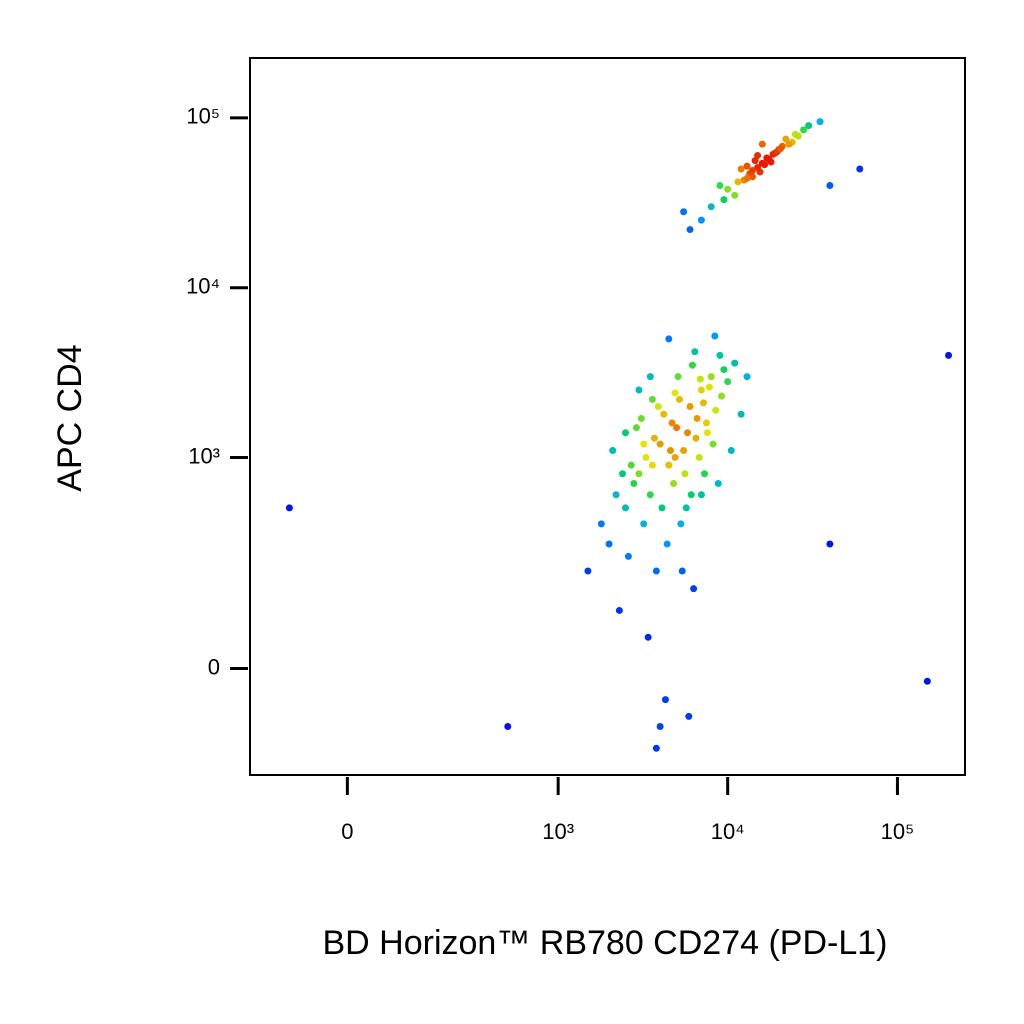 Image resolution: width=1024 pixels, height=1024 pixels. What do you see at coordinates (605, 943) in the screenshot?
I see `x-axis-label: BD Horizon™ RB780 CD274 (PD-L1)` at bounding box center [605, 943].